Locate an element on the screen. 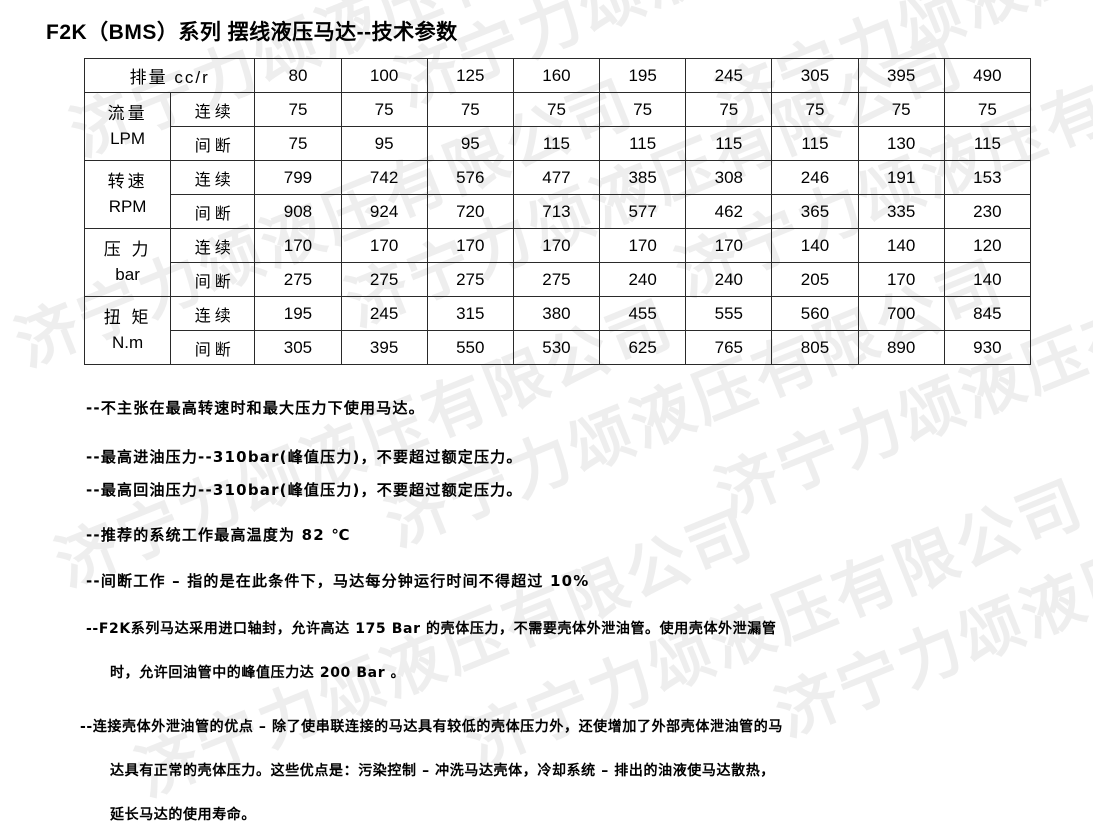 This screenshot has height=827, width=1093. table-cell-value: 130 is located at coordinates (901, 143).